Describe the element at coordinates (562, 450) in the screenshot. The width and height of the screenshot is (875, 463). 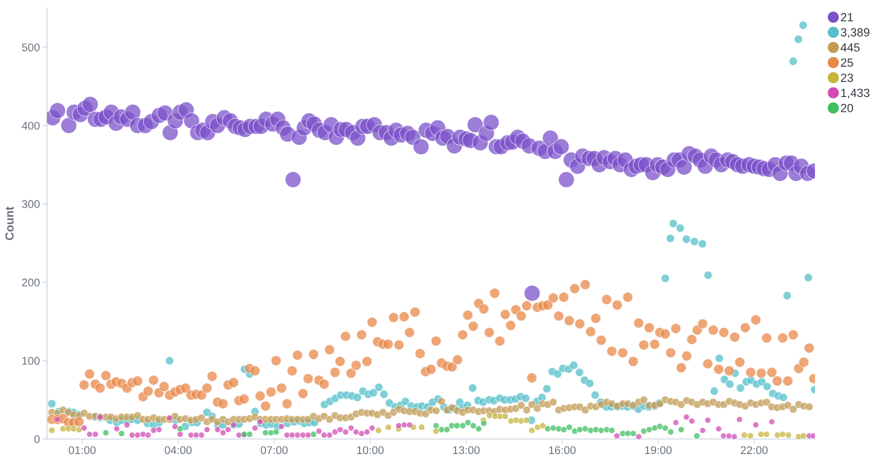
I see `x-tick-label: 16:00` at that location.